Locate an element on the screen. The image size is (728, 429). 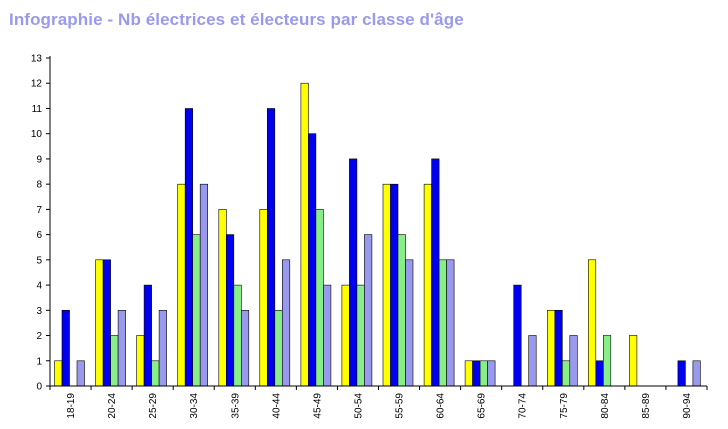
y-tick-label: 13 is located at coordinates (37, 59).